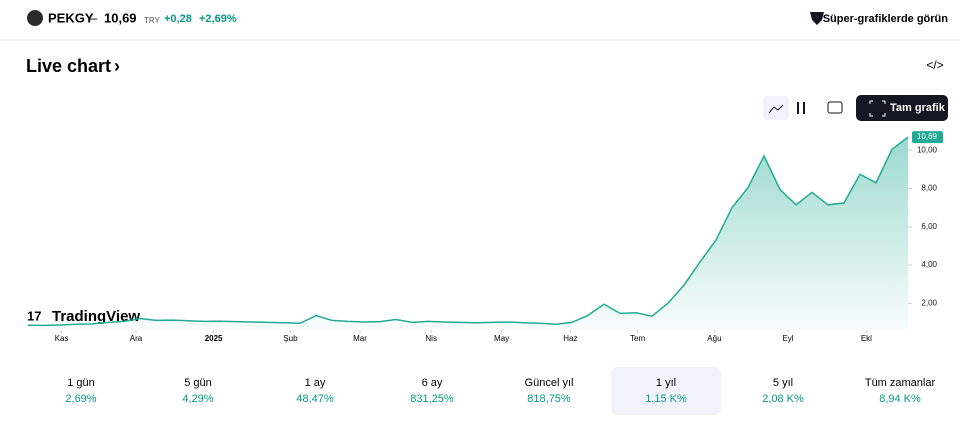  I want to click on period-label: 1 ay, so click(315, 383).